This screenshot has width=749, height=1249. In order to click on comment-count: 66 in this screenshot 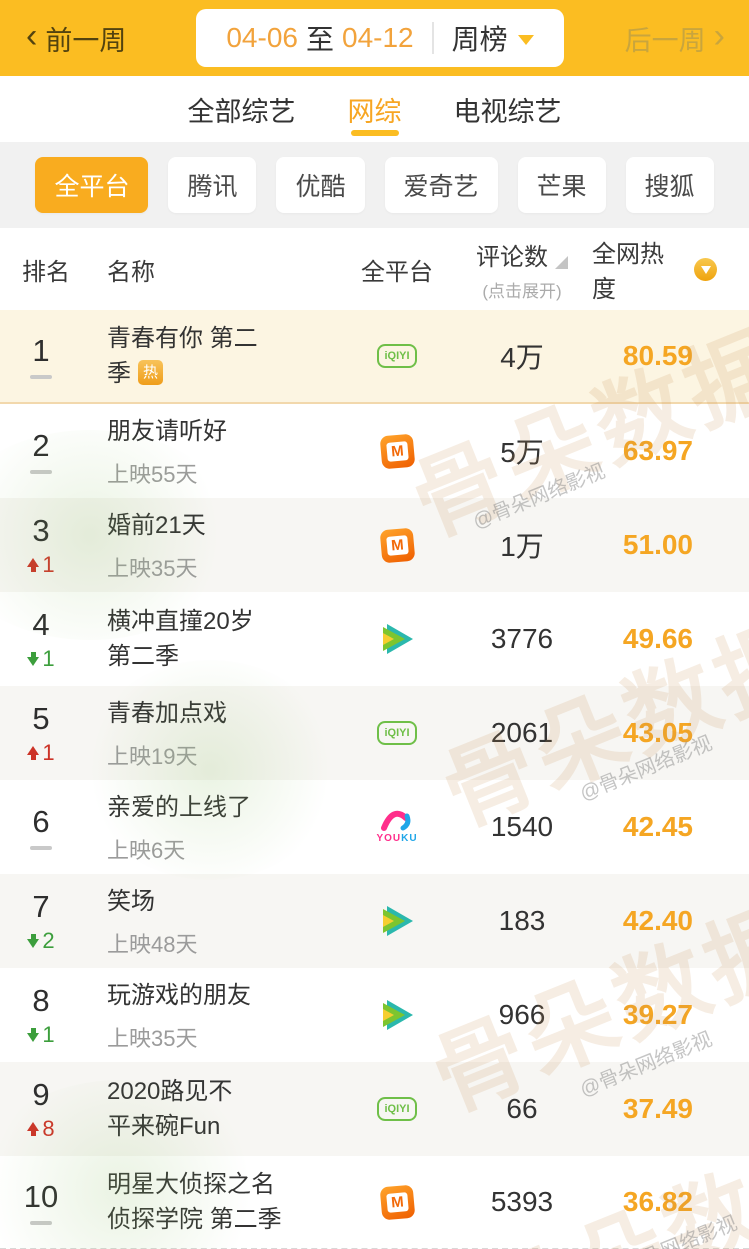, I will do `click(522, 1108)`.